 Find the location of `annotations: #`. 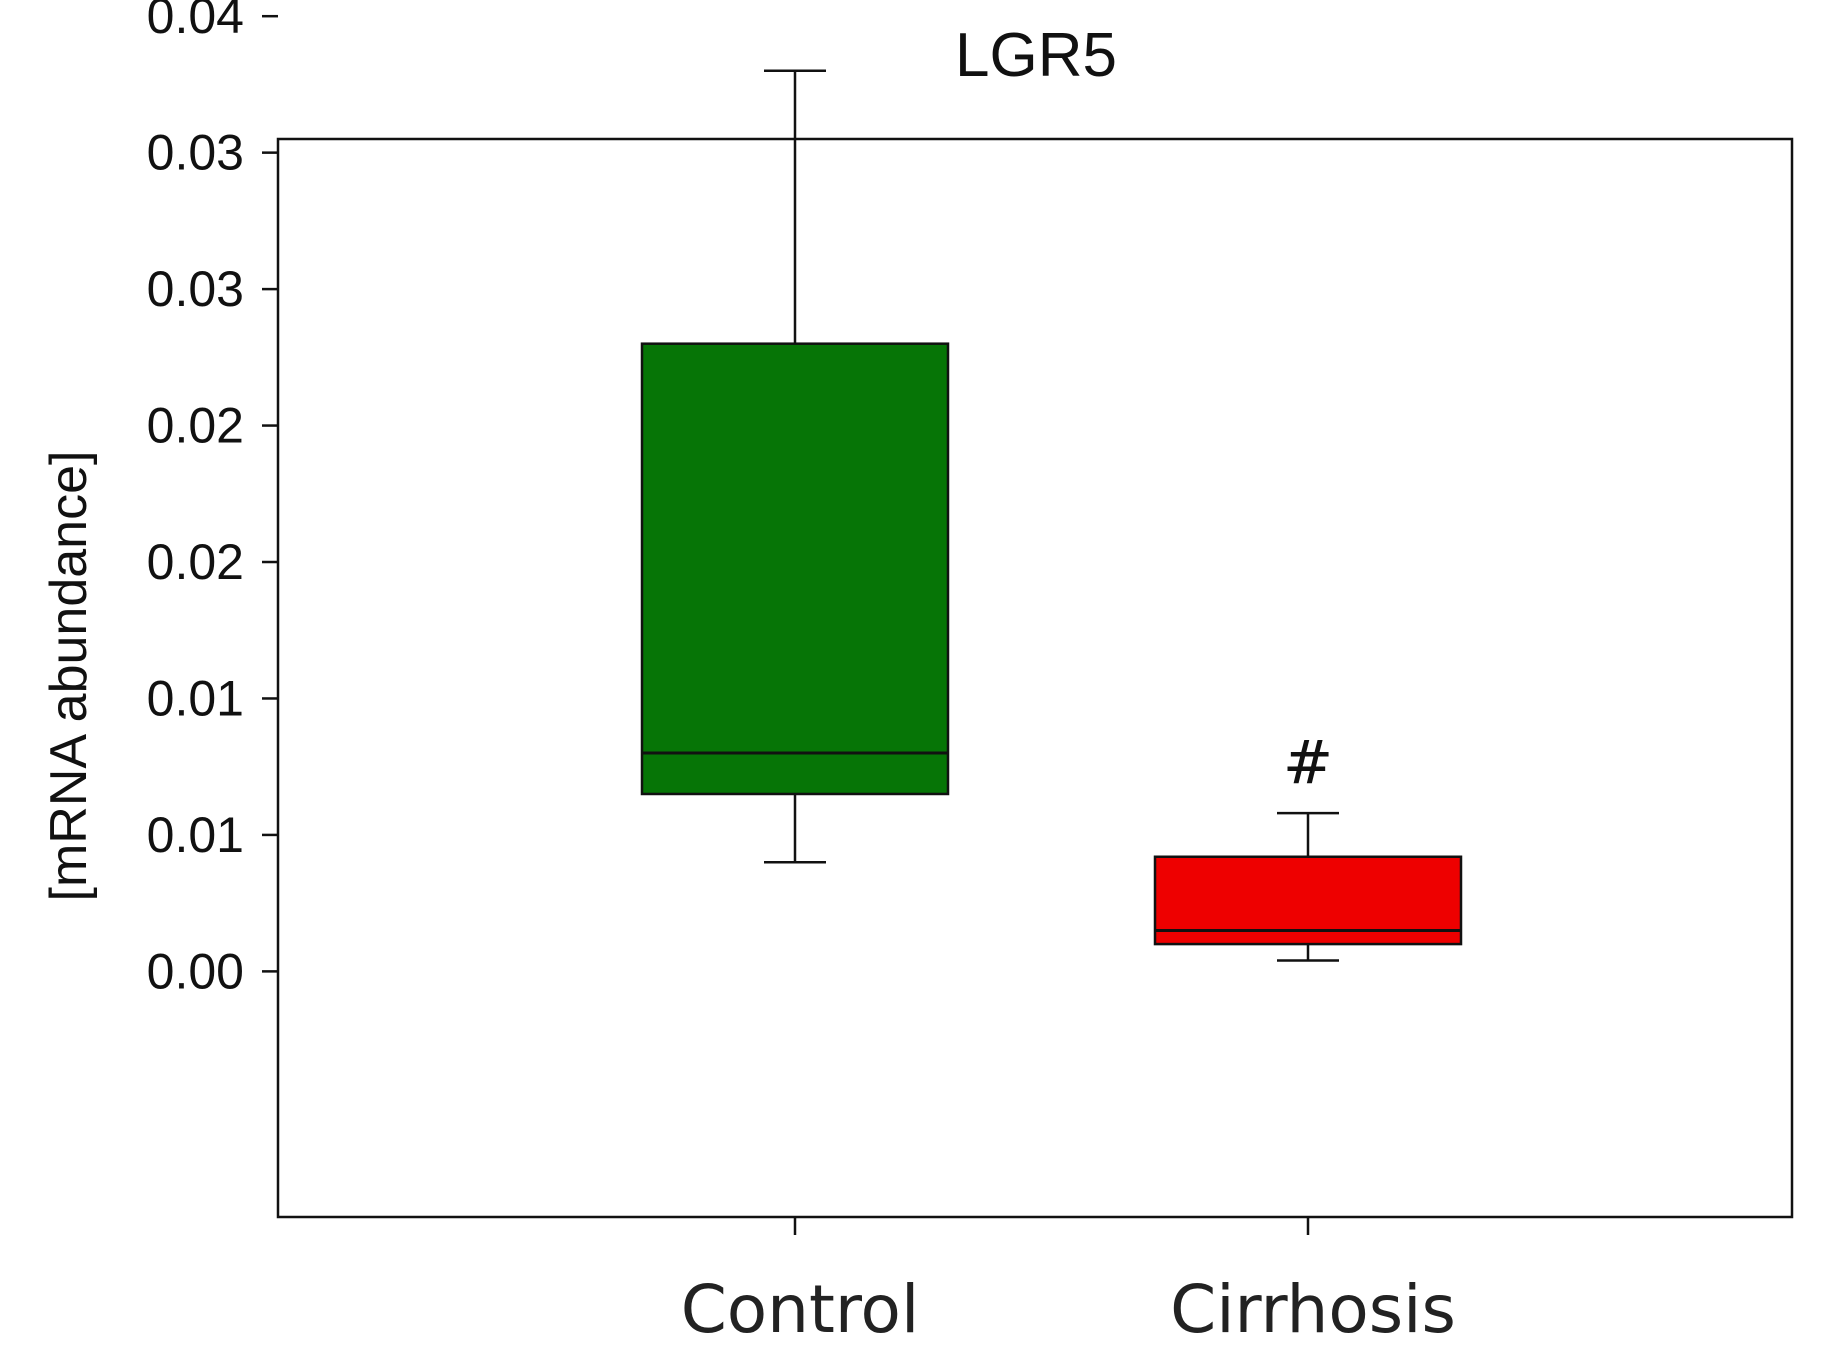

annotations: # is located at coordinates (1308, 763).